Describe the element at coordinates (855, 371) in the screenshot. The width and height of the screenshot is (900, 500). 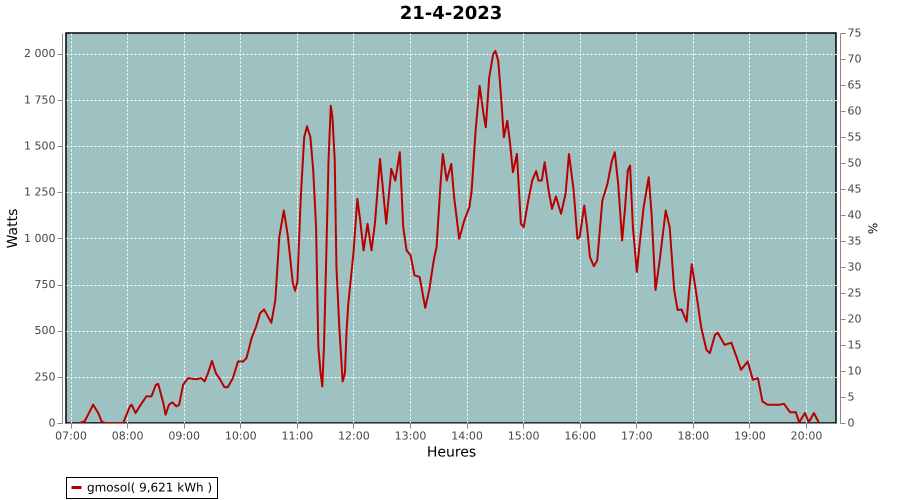
I see `y2-tick-label: 10` at that location.